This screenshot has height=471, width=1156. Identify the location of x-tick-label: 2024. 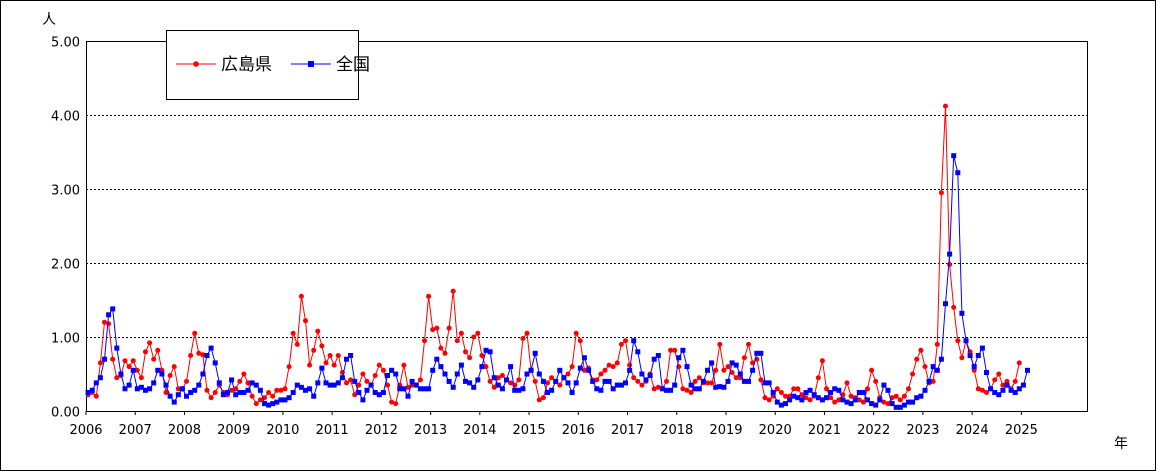
(972, 430).